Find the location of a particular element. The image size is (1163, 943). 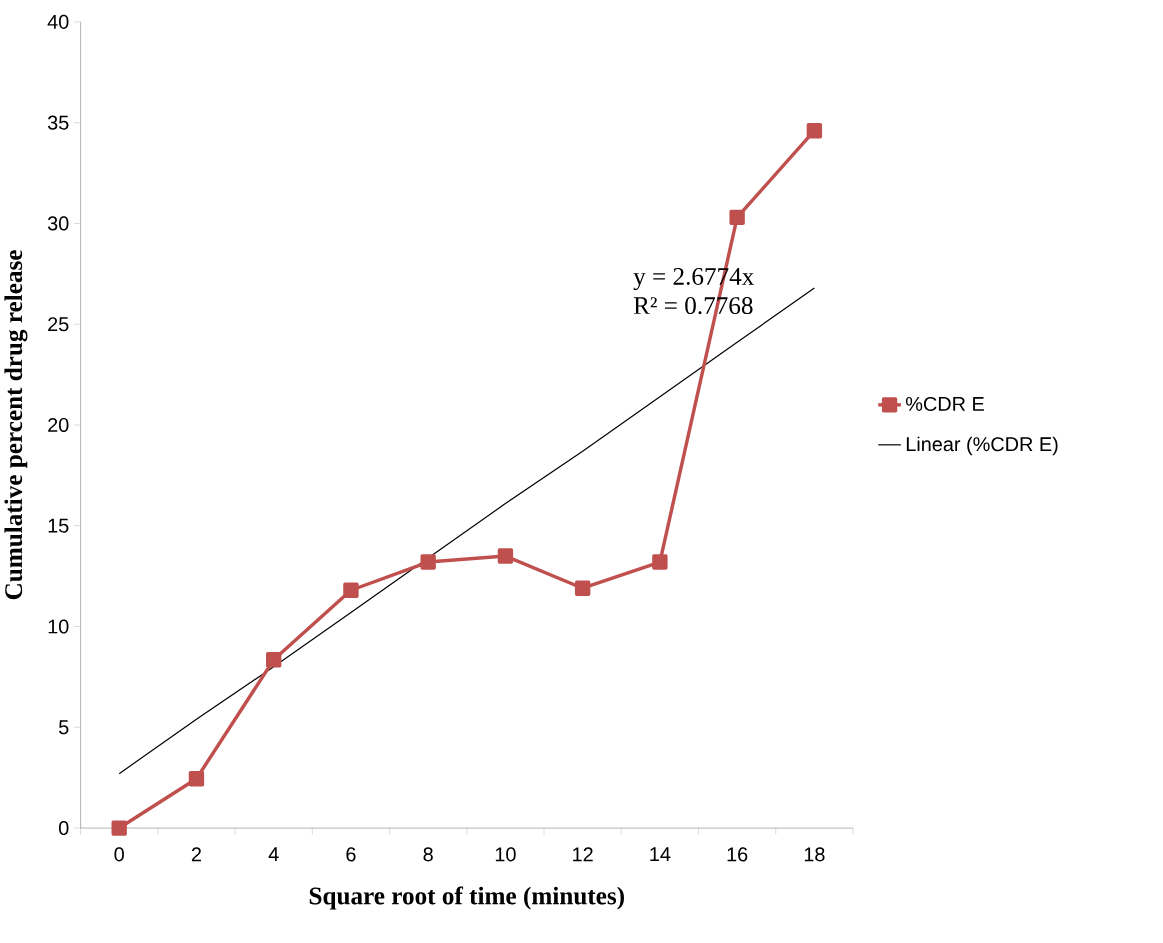

x-tick-label: 18 is located at coordinates (814, 854).